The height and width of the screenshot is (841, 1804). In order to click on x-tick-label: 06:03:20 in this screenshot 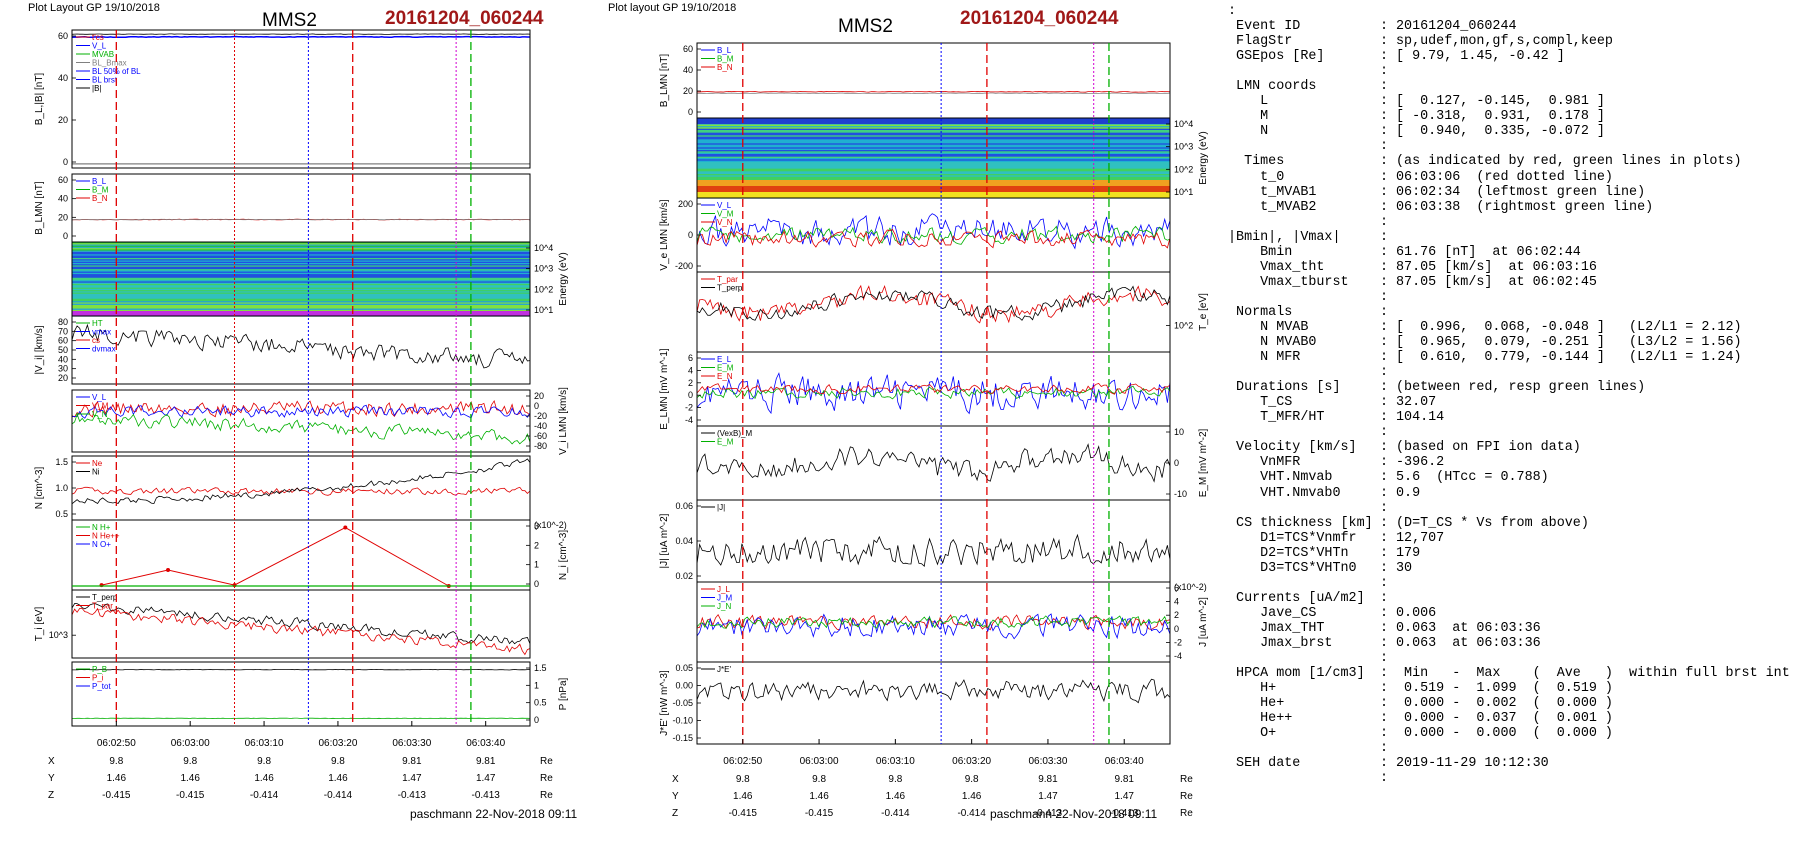, I will do `click(337, 743)`.